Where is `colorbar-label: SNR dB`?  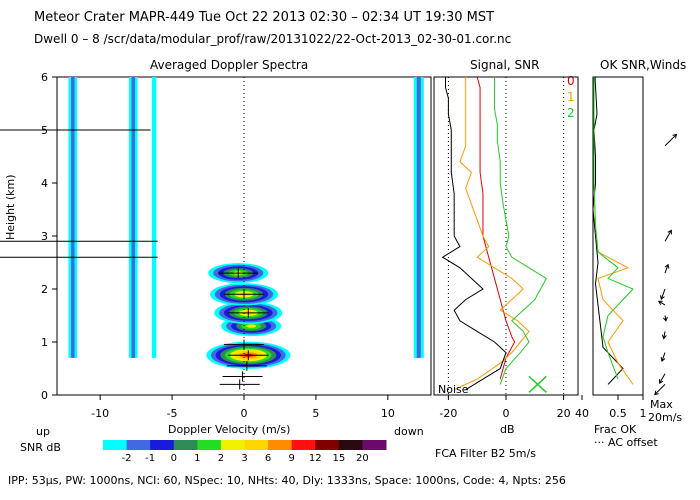 colorbar-label: SNR dB is located at coordinates (40, 447).